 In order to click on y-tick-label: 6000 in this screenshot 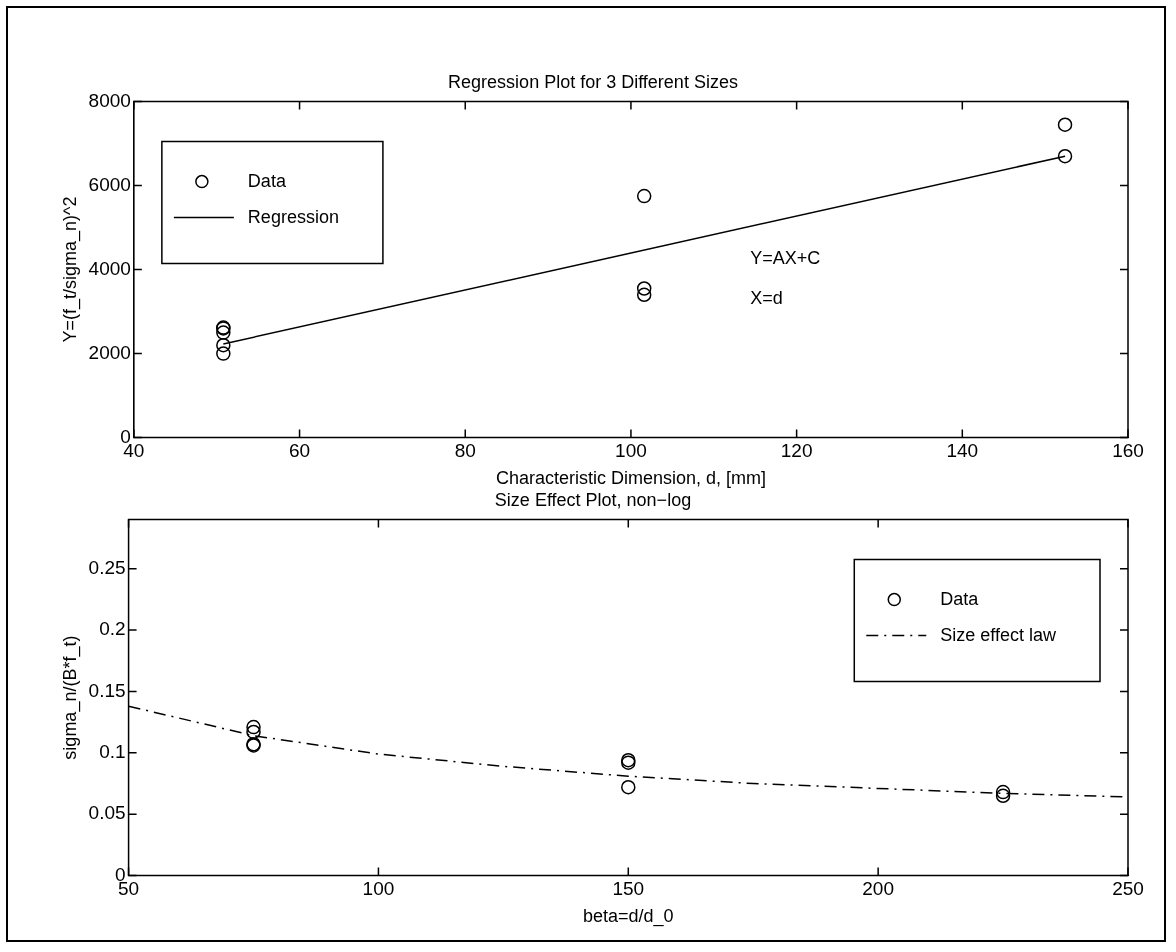, I will do `click(109, 184)`.